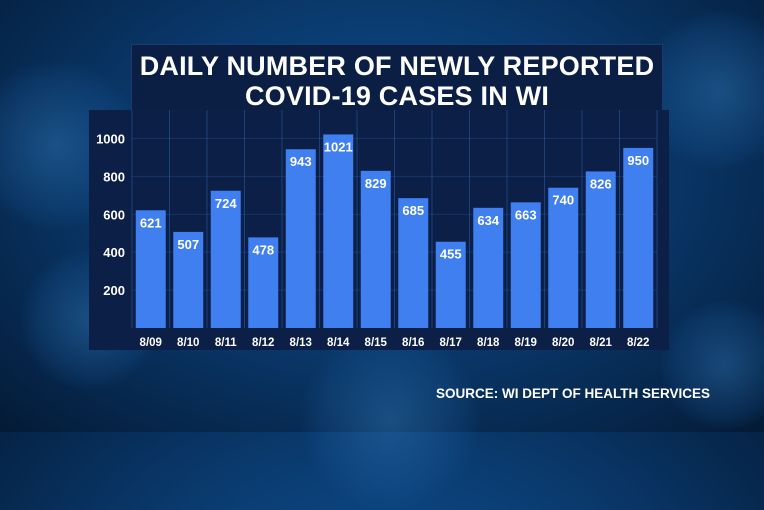 The height and width of the screenshot is (510, 764). What do you see at coordinates (376, 183) in the screenshot?
I see `bar-value-label: 829` at bounding box center [376, 183].